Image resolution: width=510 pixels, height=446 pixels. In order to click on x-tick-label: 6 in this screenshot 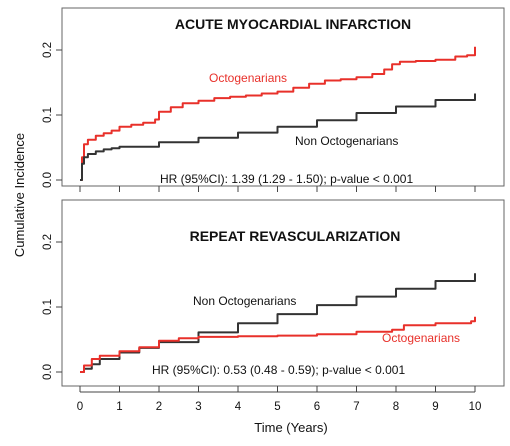, I will do `click(317, 407)`.